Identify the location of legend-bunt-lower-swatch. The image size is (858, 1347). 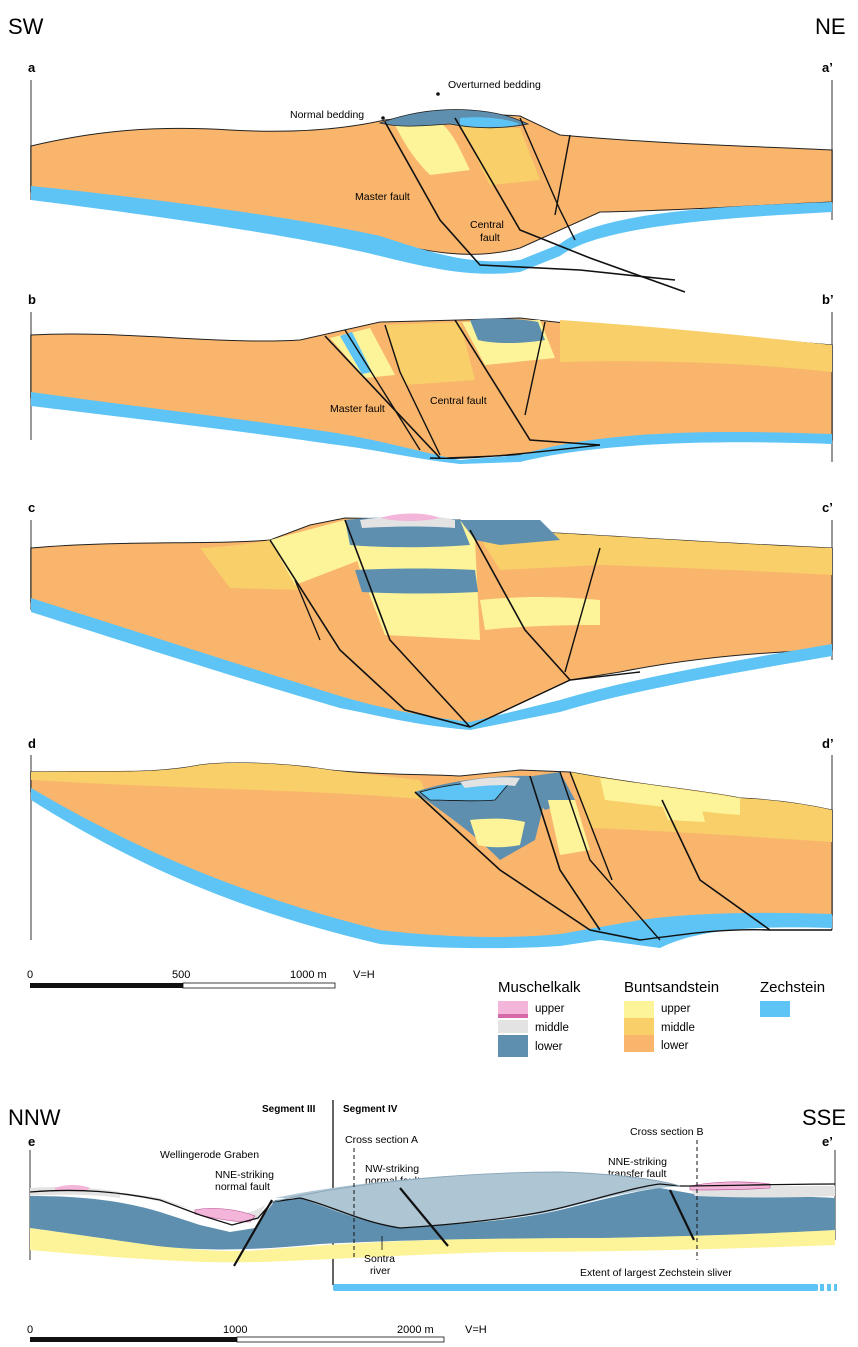
(639, 1043).